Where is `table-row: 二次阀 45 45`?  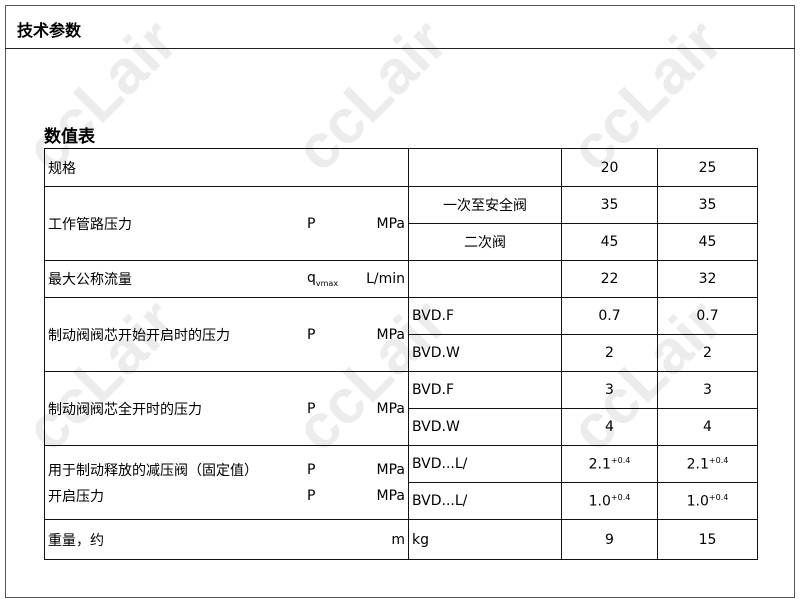
table-row: 二次阀 45 45 is located at coordinates (401, 242).